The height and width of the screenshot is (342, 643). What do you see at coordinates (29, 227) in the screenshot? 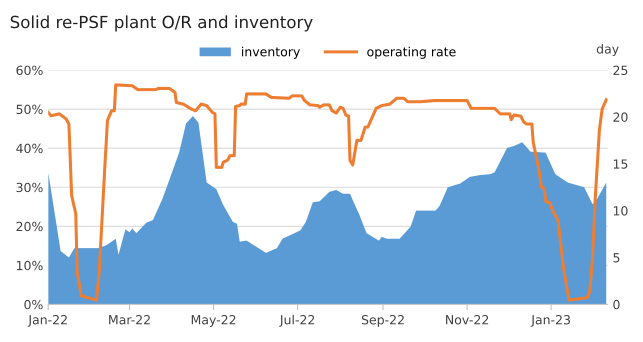
I see `y-tick-label: 20%` at bounding box center [29, 227].